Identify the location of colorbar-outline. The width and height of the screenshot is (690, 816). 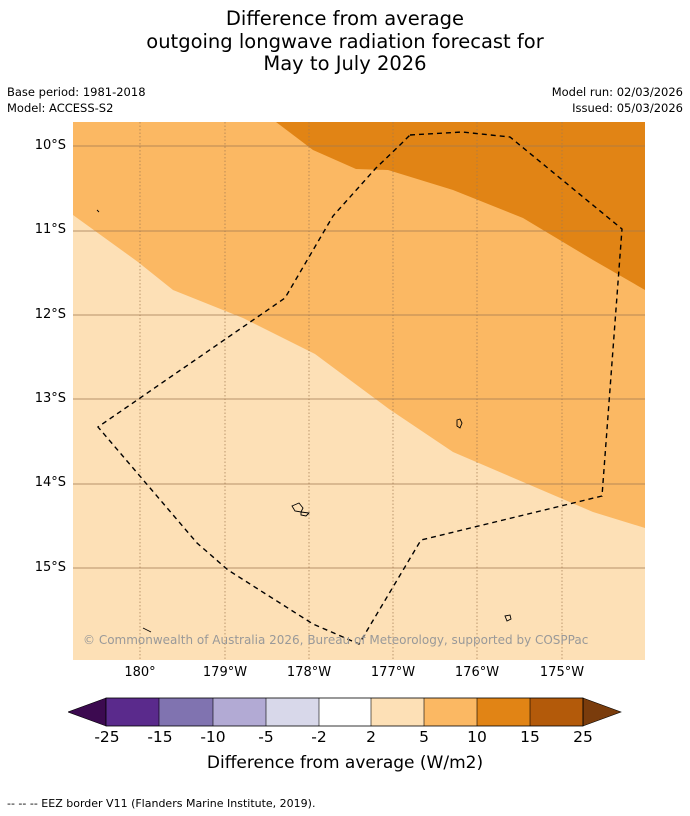
(344, 712).